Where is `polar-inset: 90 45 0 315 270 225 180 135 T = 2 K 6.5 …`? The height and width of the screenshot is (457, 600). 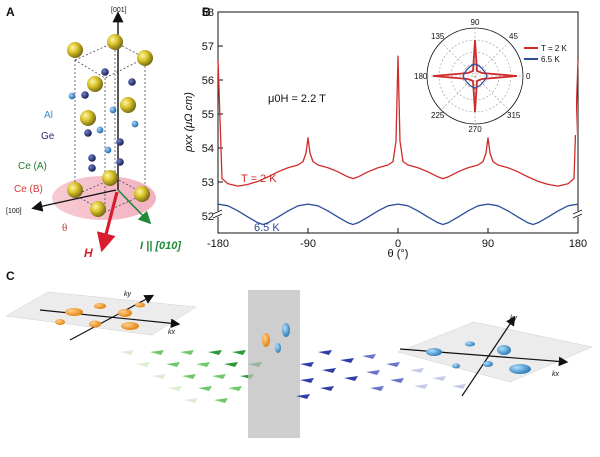 polar-inset: 90 45 0 315 270 225 180 135 T = 2 K 6.5 … is located at coordinates (495, 76).